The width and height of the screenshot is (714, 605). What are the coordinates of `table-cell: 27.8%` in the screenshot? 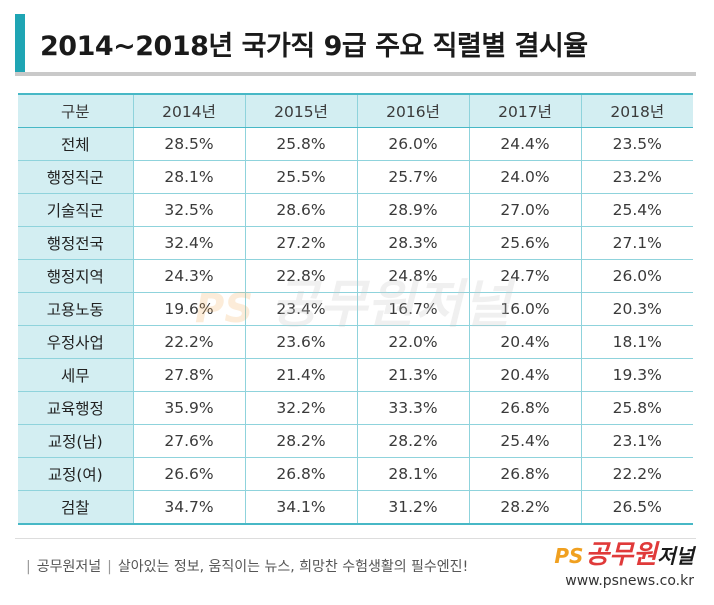 It's located at (188, 375).